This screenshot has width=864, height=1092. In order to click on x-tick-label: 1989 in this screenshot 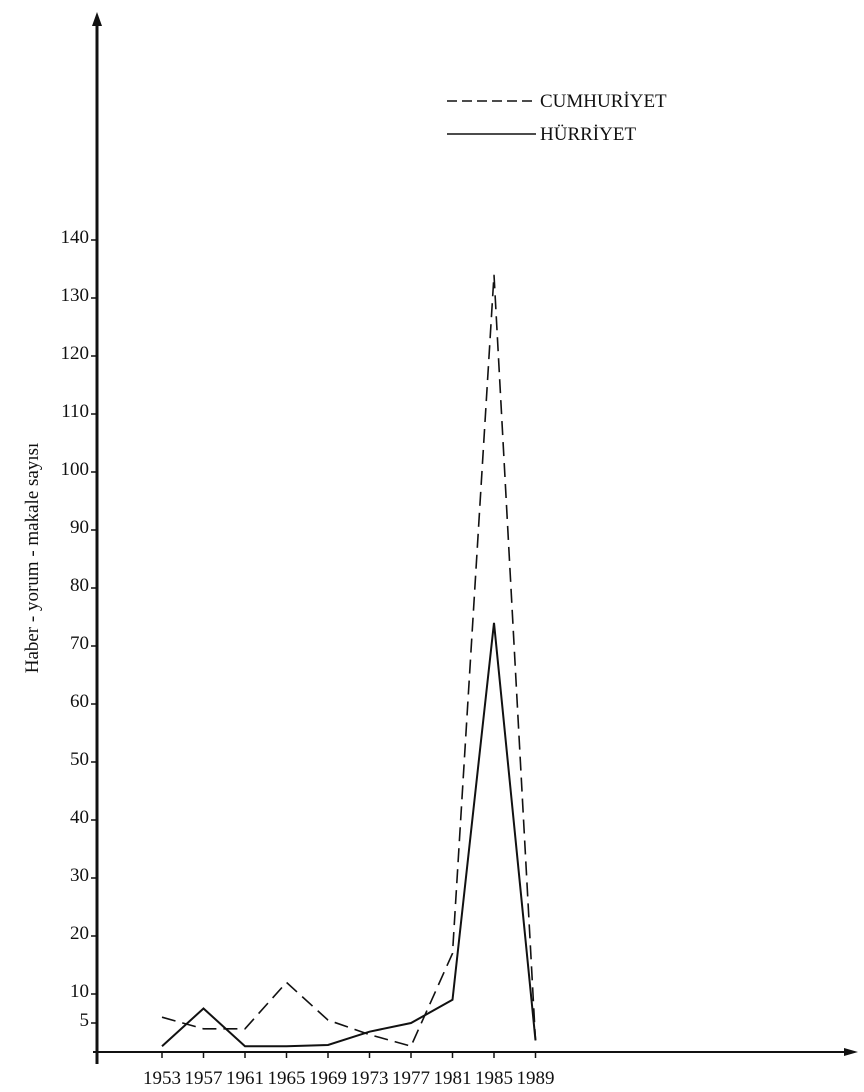, I will do `click(536, 1078)`.